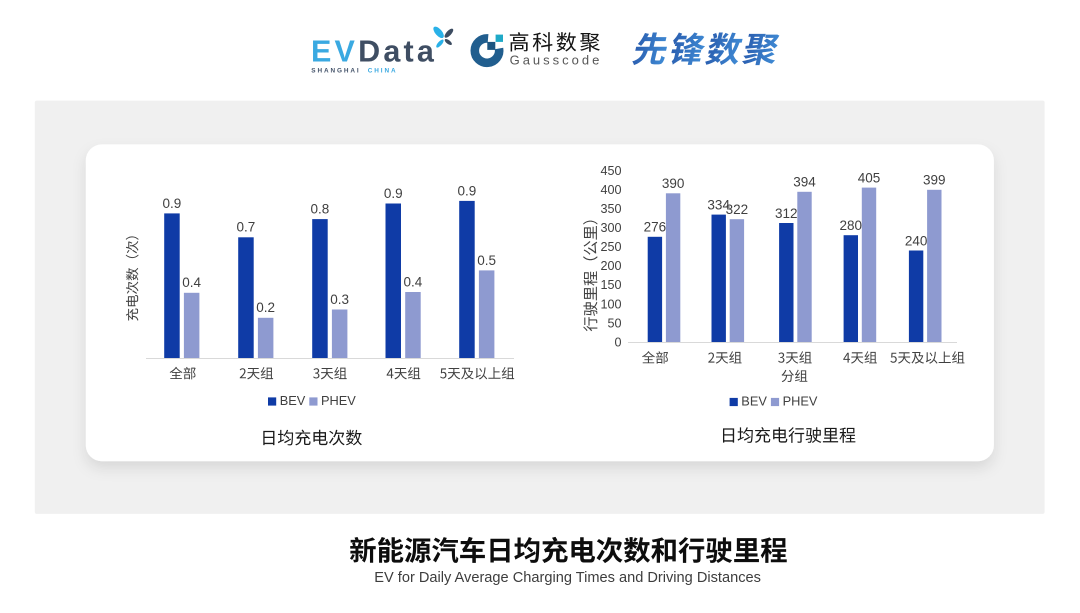  I want to click on svg-text: 322, so click(737, 209).